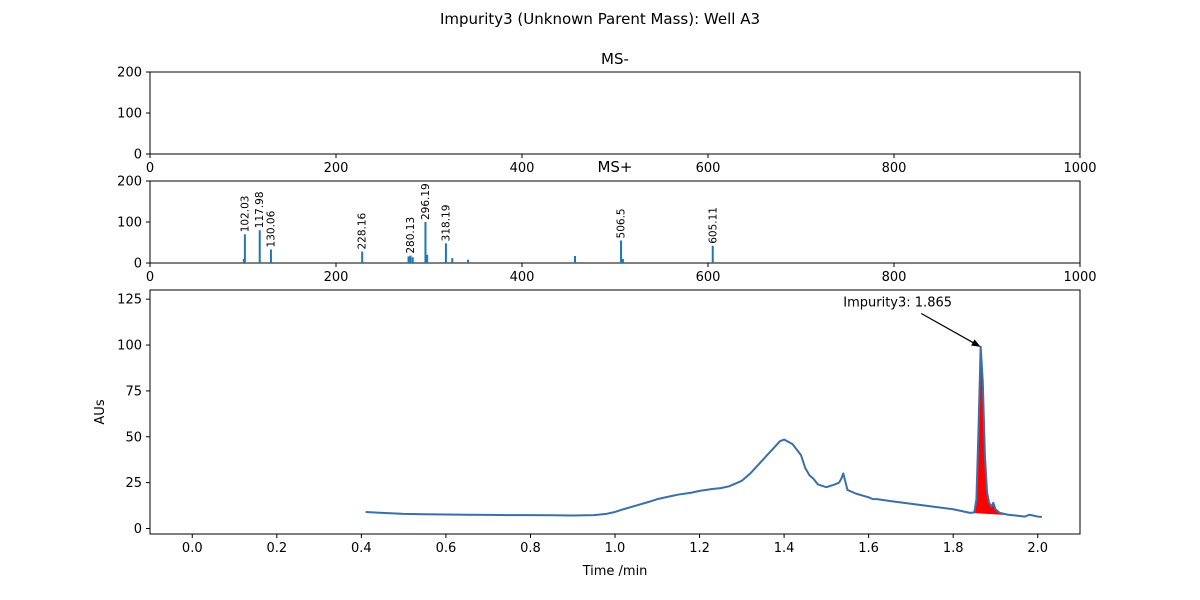  What do you see at coordinates (615, 571) in the screenshot?
I see `chromatogram-xlabel: Time /min` at bounding box center [615, 571].